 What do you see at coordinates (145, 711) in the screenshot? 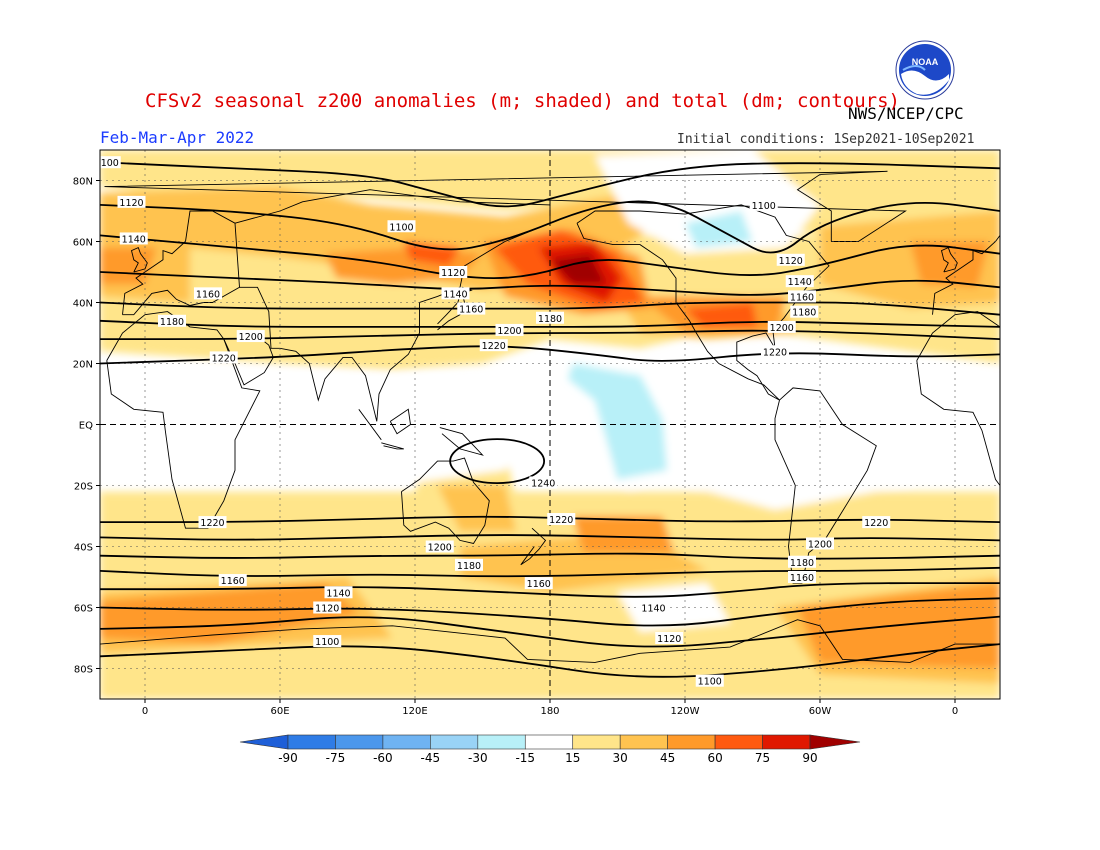
I see `lon-tick-label: 0` at bounding box center [145, 711].